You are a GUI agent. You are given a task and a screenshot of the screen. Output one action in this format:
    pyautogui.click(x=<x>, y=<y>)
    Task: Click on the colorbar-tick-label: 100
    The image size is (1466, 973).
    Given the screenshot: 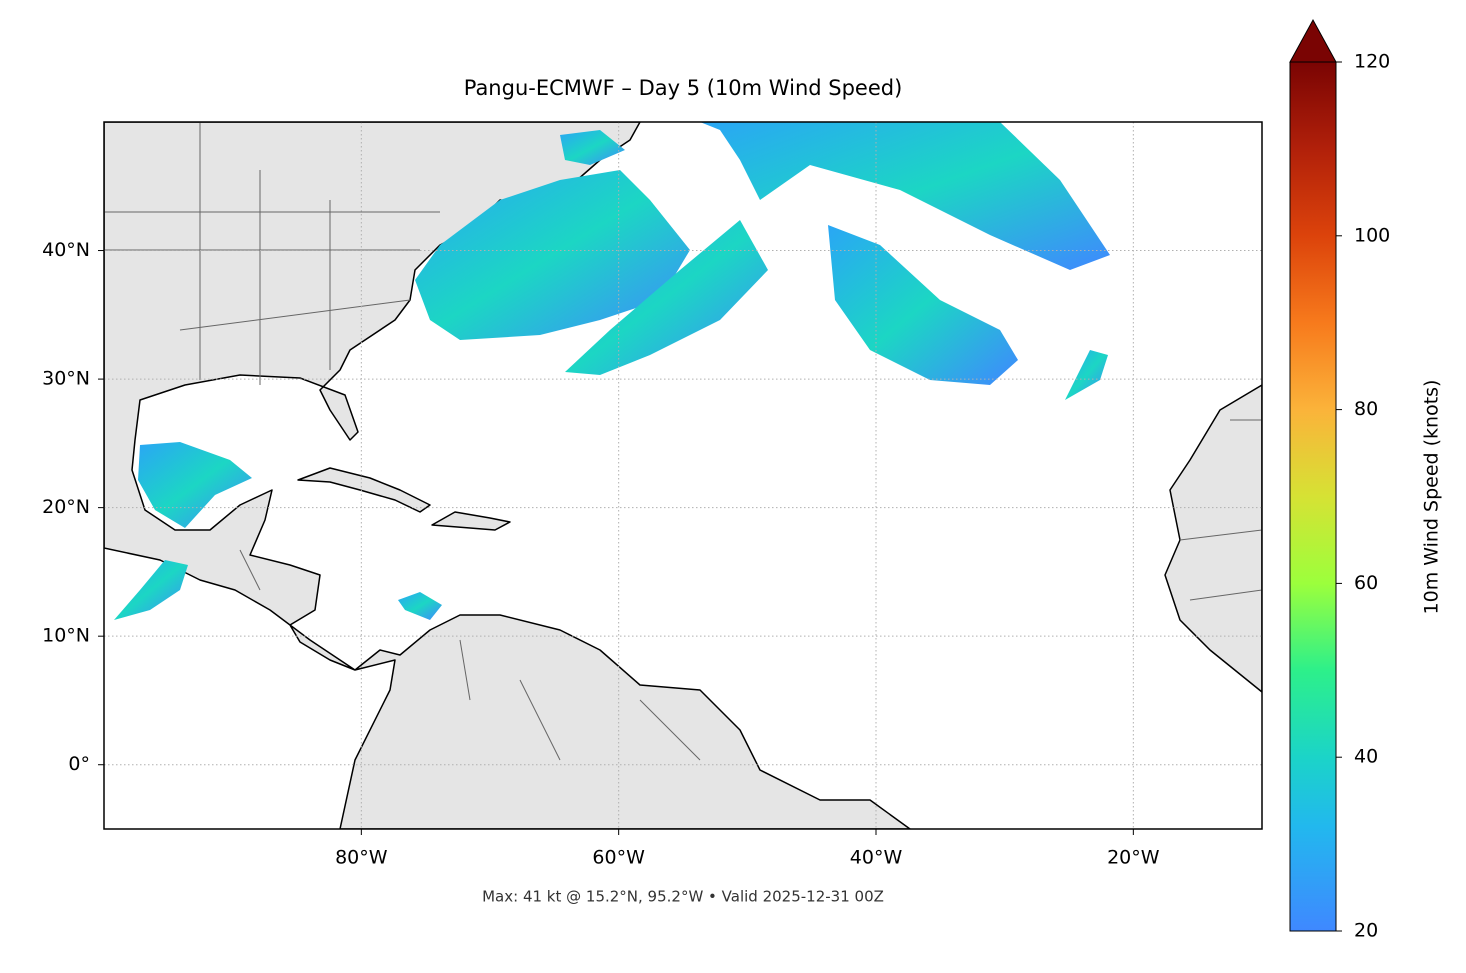 What is the action you would take?
    pyautogui.click(x=1372, y=235)
    